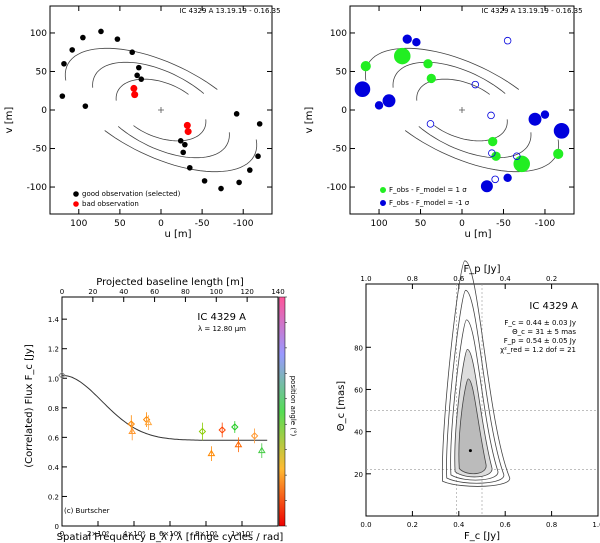 The height and width of the screenshot is (543, 600). Describe the element at coordinates (216, 292) in the screenshot. I see `x2-tick-label: 100` at that location.